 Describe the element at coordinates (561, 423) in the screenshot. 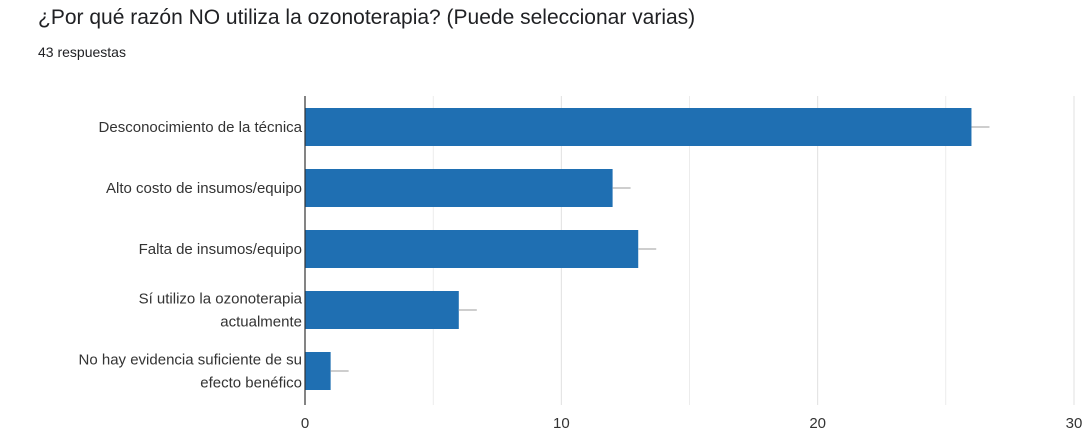

I see `x-tick-label: 10` at that location.